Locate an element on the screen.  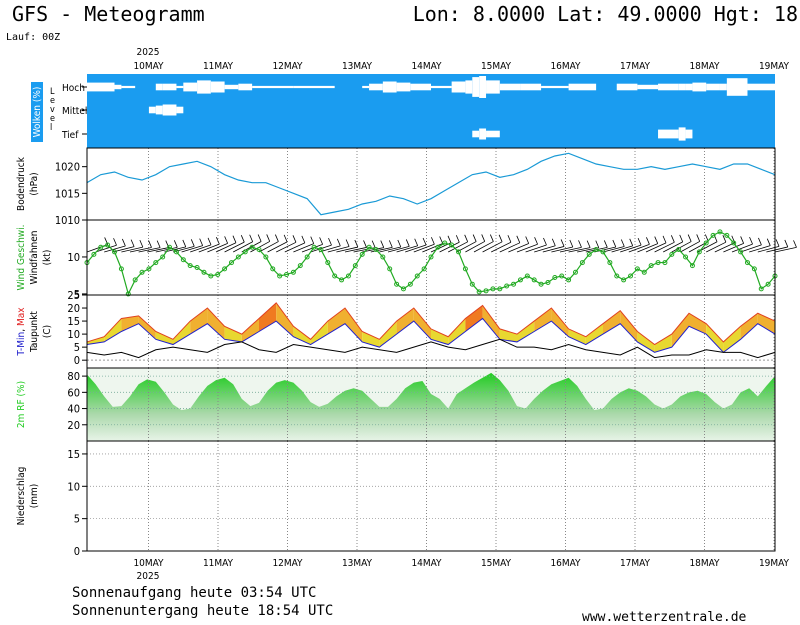
website-link: www.wetterzentrale.de is located at coordinates (664, 617).